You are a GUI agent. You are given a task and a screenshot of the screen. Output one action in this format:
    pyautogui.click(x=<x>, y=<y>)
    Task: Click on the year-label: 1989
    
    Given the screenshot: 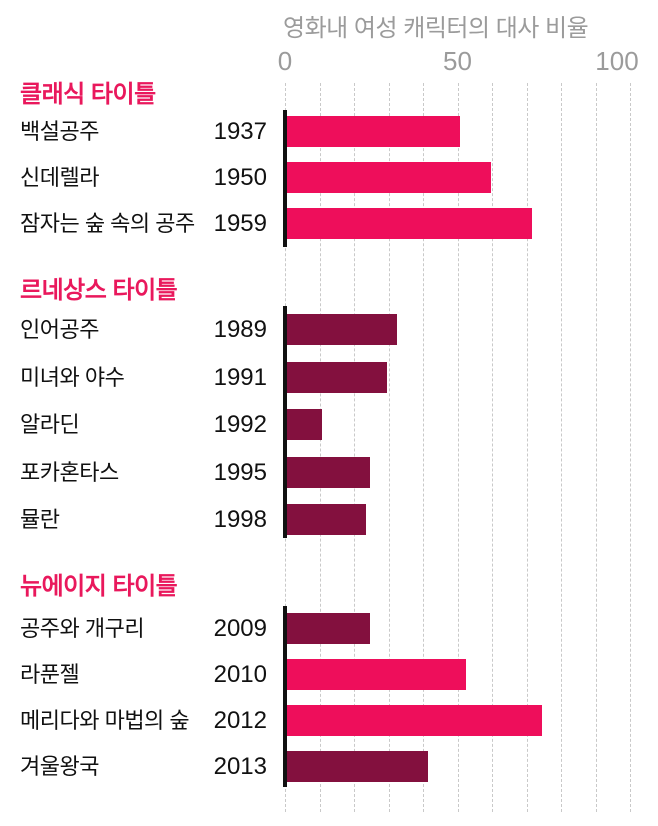 What is the action you would take?
    pyautogui.click(x=240, y=329)
    